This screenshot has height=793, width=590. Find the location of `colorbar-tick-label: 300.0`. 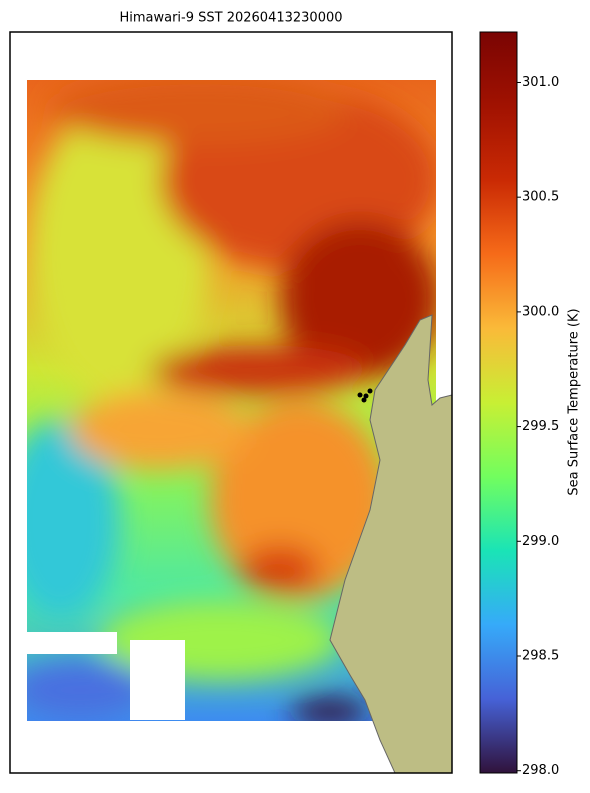

colorbar-tick-label: 300.0 is located at coordinates (540, 311).